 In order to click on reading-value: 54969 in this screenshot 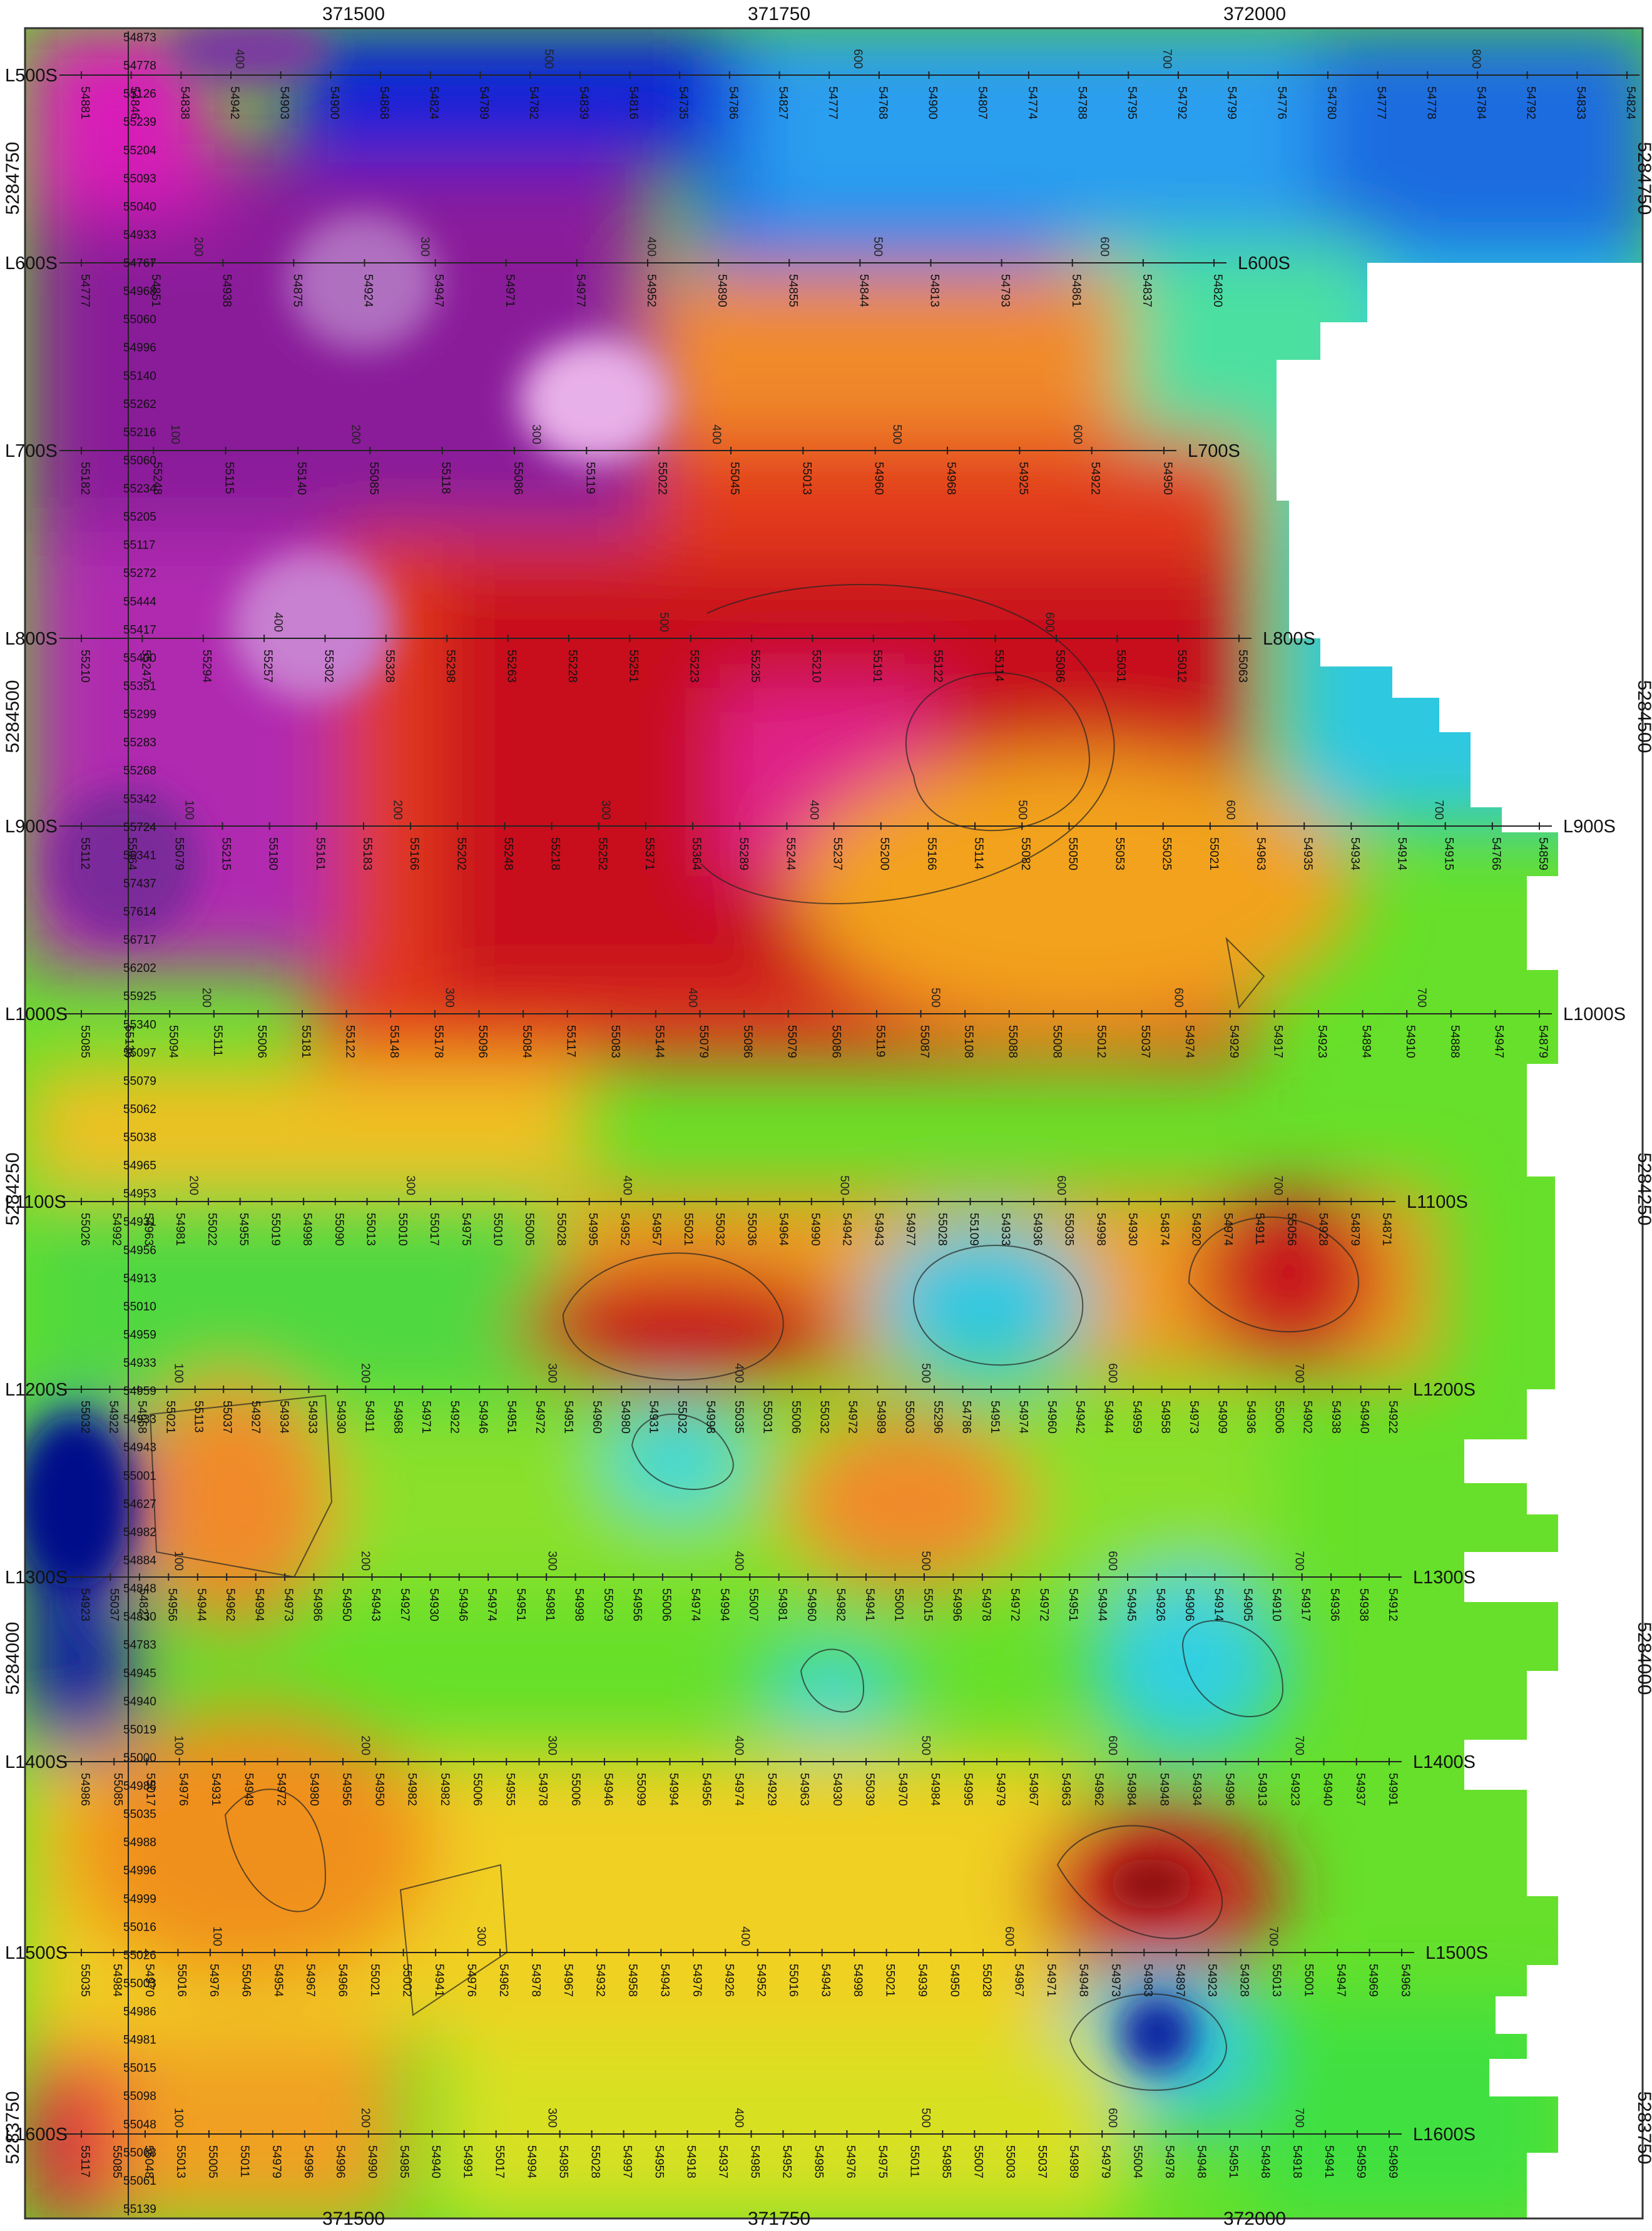, I will do `click(1392, 2161)`.